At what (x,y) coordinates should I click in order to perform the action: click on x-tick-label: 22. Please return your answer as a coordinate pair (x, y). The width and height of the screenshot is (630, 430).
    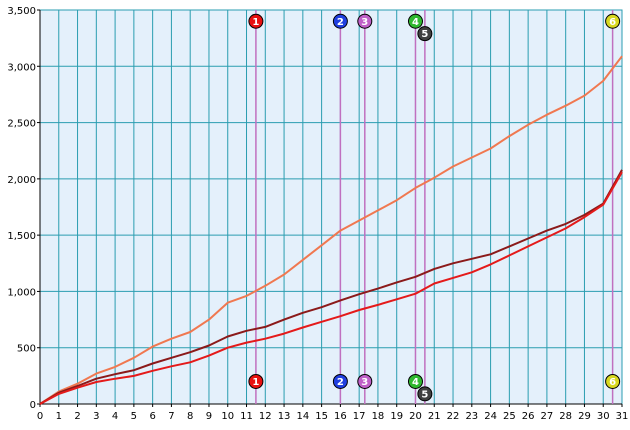
    Looking at the image, I should click on (453, 416).